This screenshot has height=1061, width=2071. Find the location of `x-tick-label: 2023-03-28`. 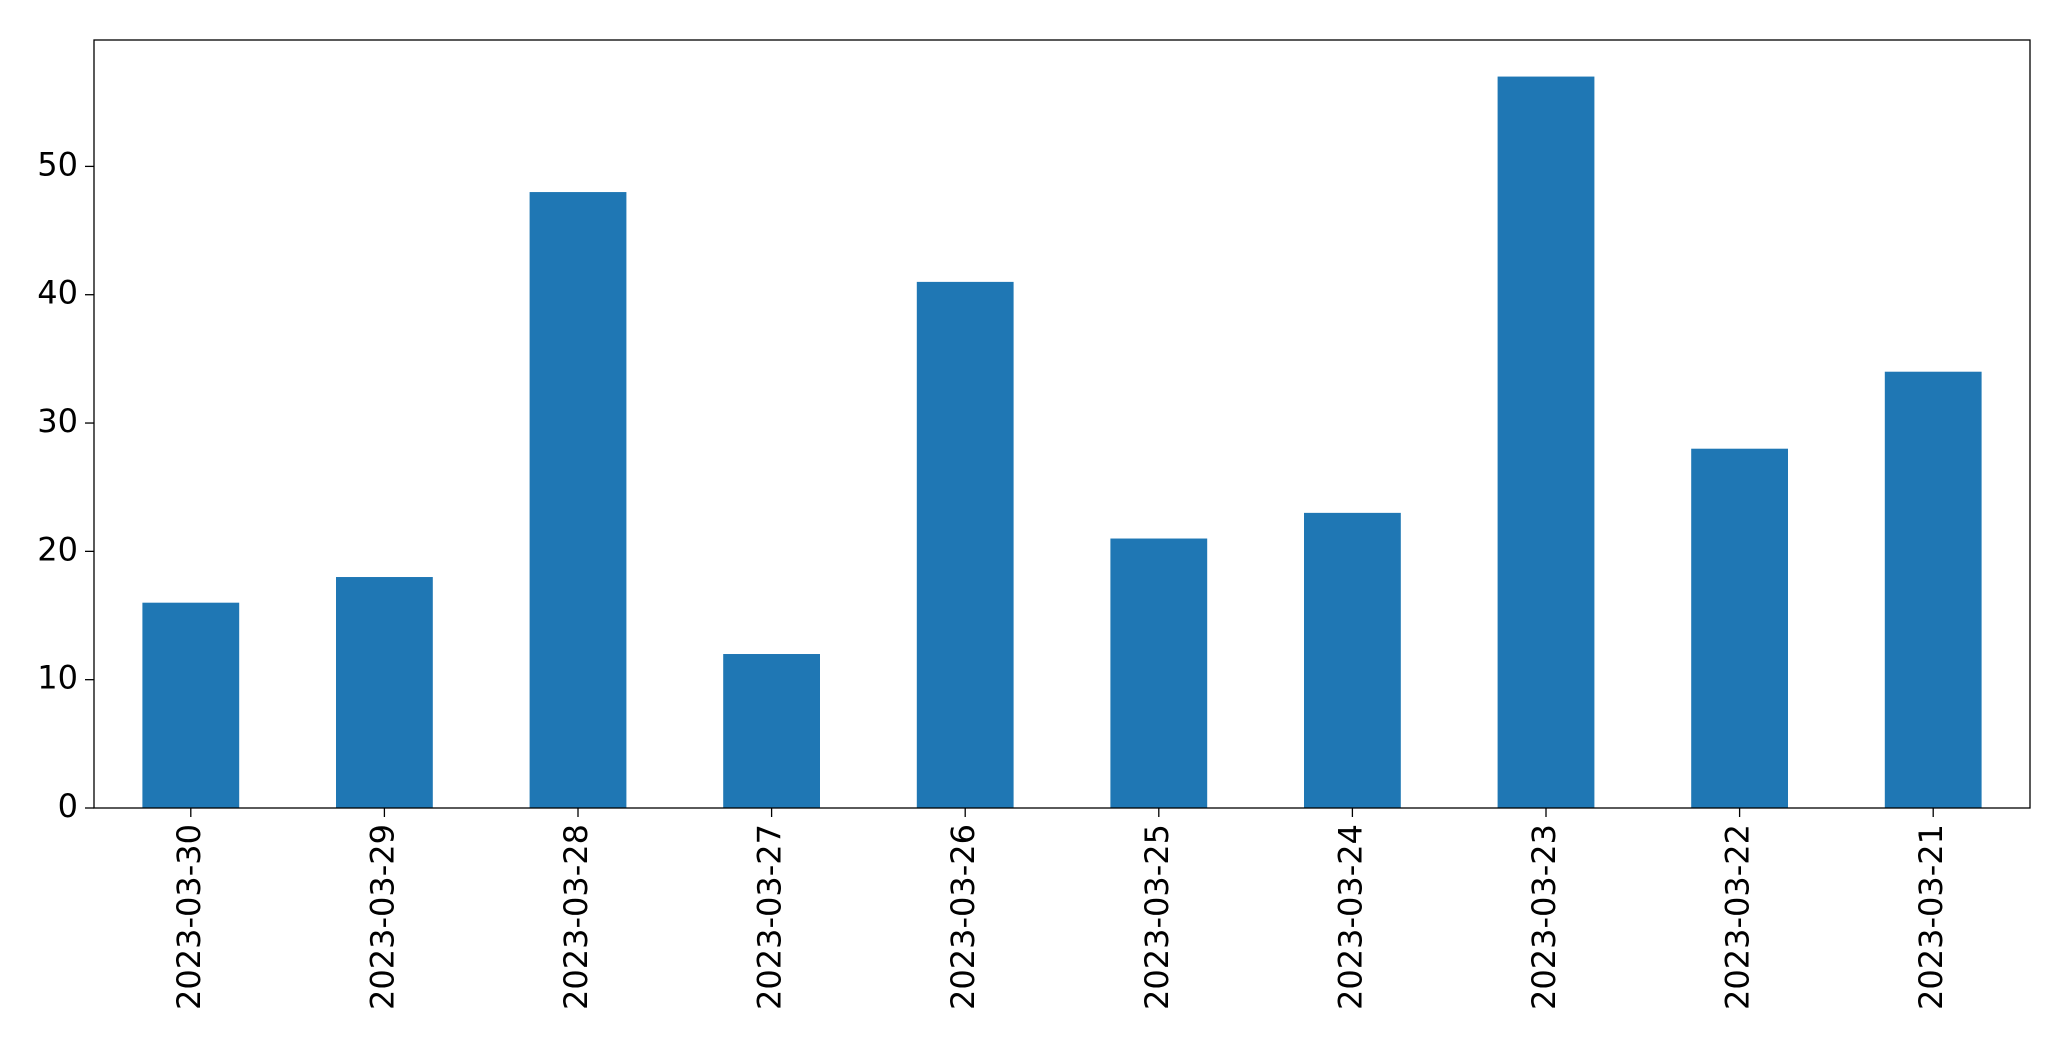

x-tick-label: 2023-03-28 is located at coordinates (576, 917).